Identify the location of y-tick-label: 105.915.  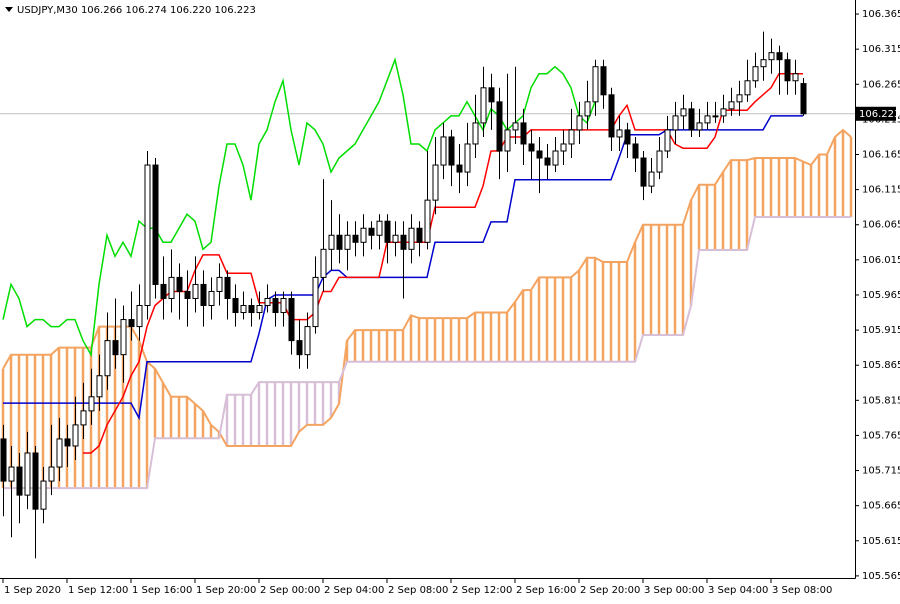
(881, 330).